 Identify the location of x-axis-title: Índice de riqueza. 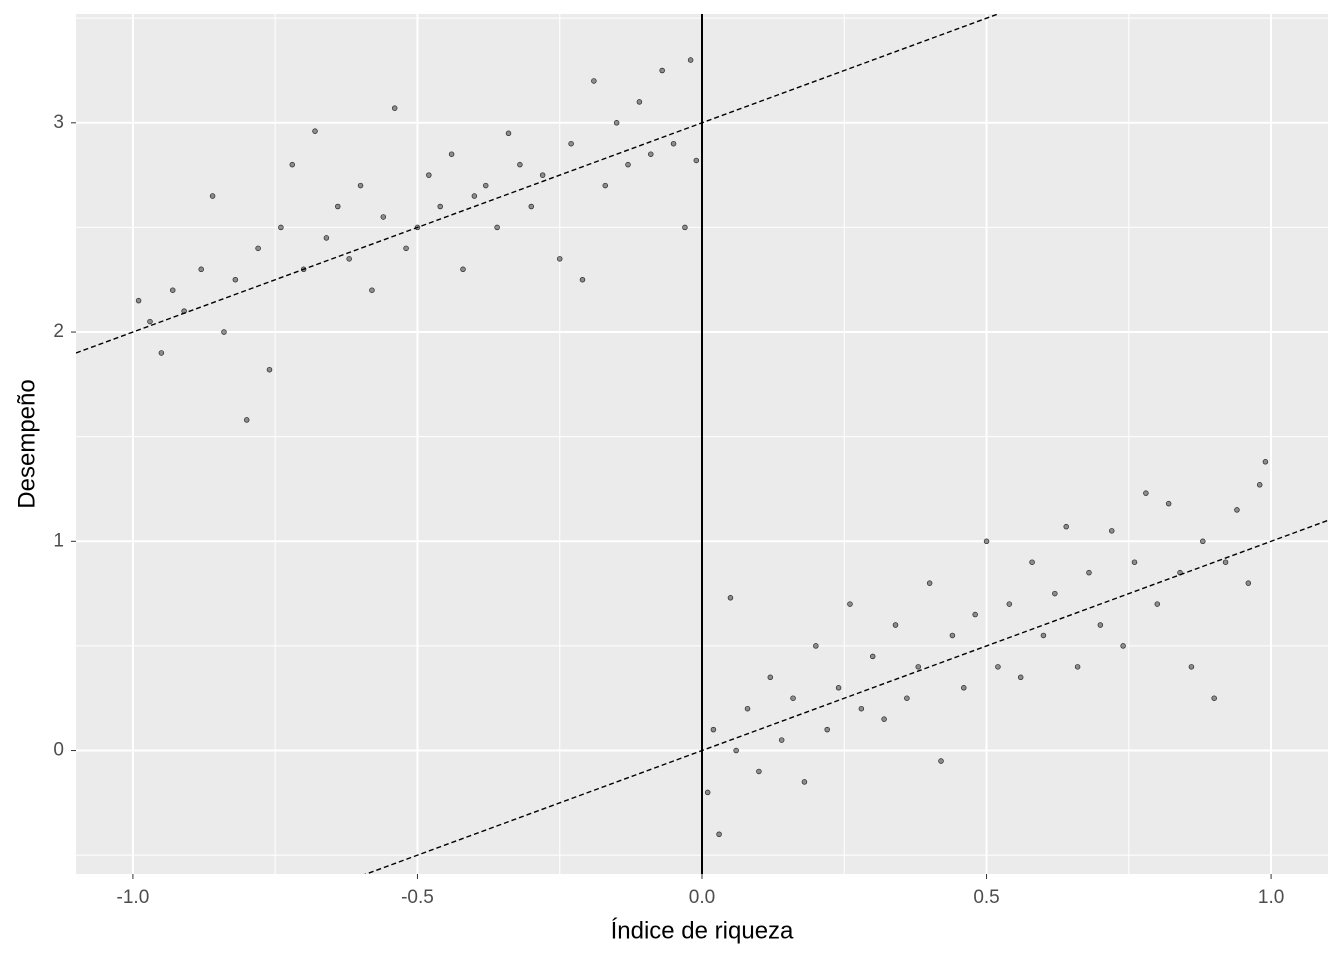
(702, 930).